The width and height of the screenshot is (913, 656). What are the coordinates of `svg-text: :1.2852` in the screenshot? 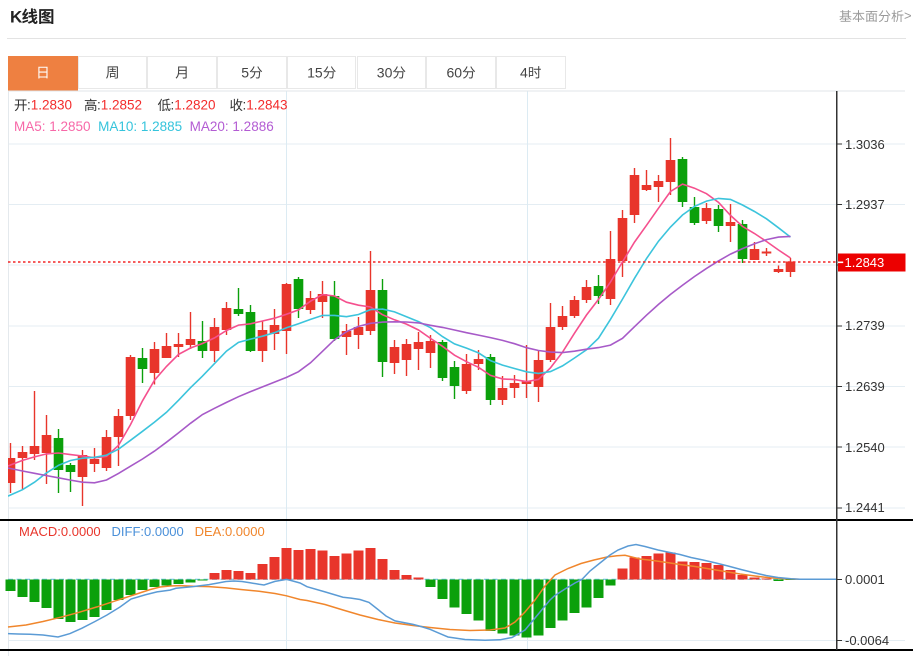 It's located at (119, 105).